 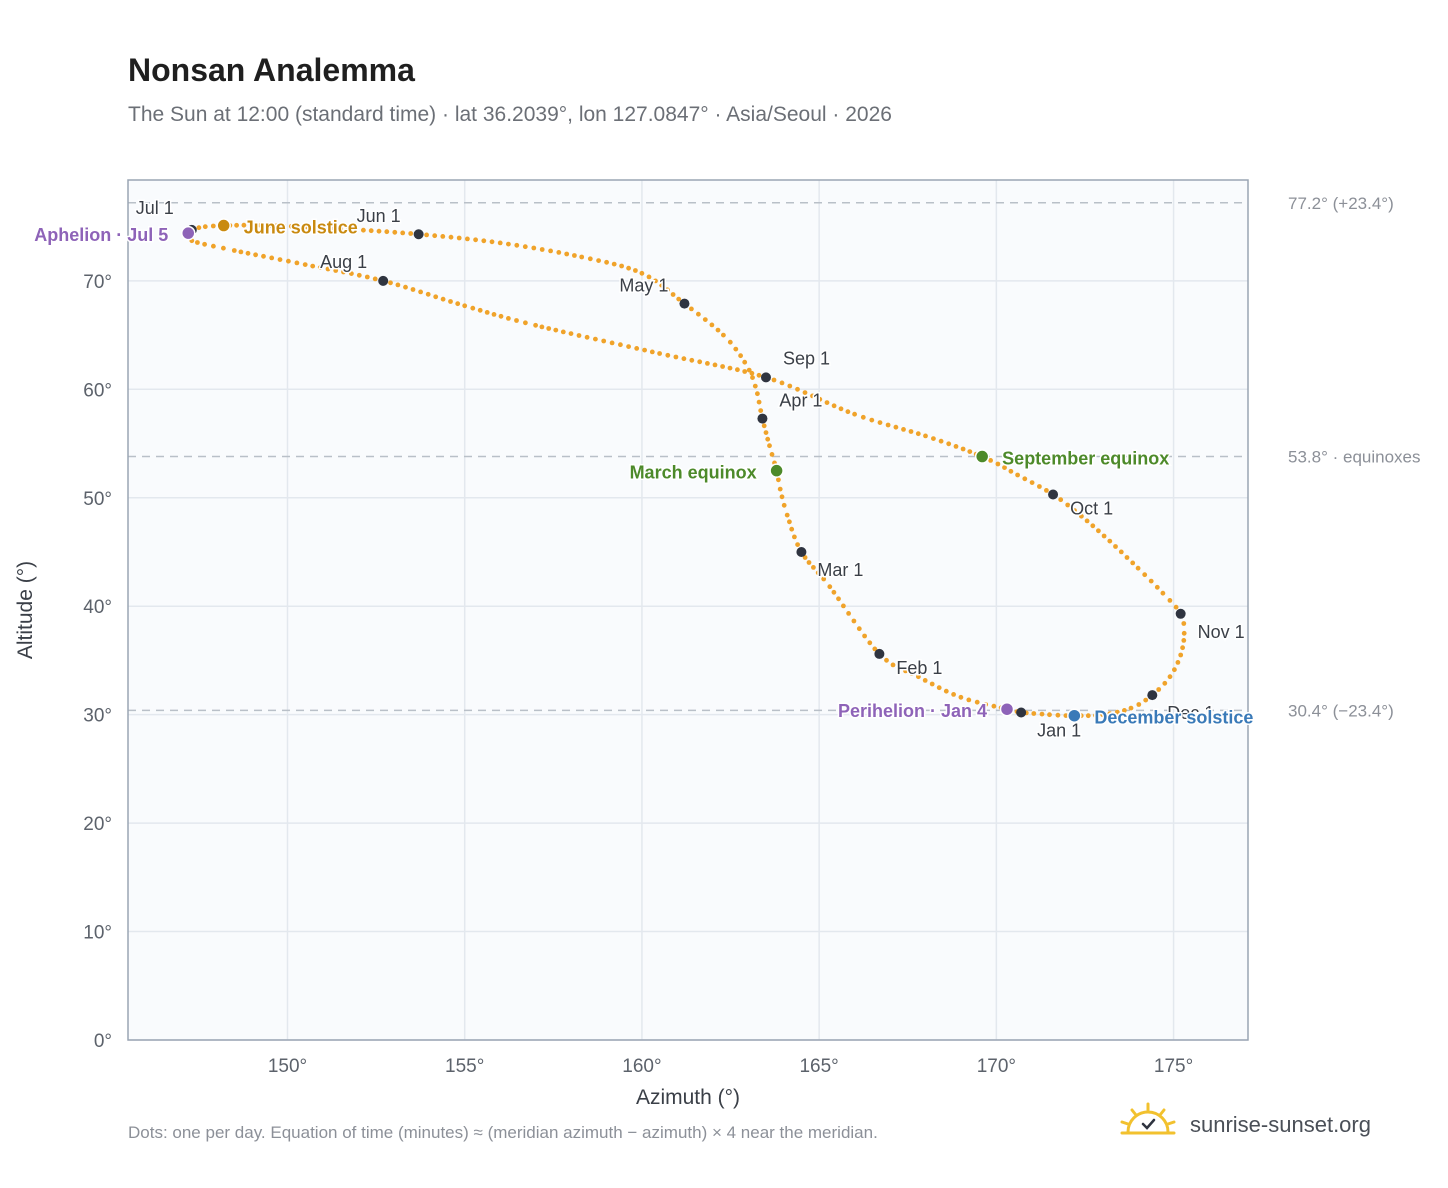 I want to click on brand-name: sunrise-sunset.org, so click(x=1280, y=1124).